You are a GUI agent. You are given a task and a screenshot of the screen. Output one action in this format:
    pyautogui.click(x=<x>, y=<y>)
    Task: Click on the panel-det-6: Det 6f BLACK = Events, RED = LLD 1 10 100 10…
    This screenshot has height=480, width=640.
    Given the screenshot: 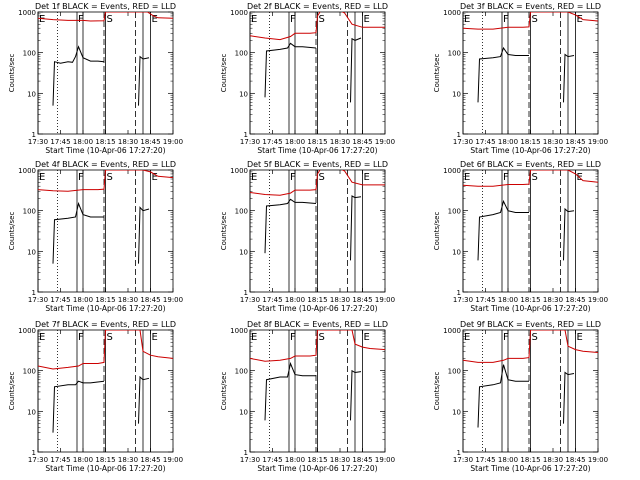 What is the action you would take?
    pyautogui.click(x=520, y=236)
    